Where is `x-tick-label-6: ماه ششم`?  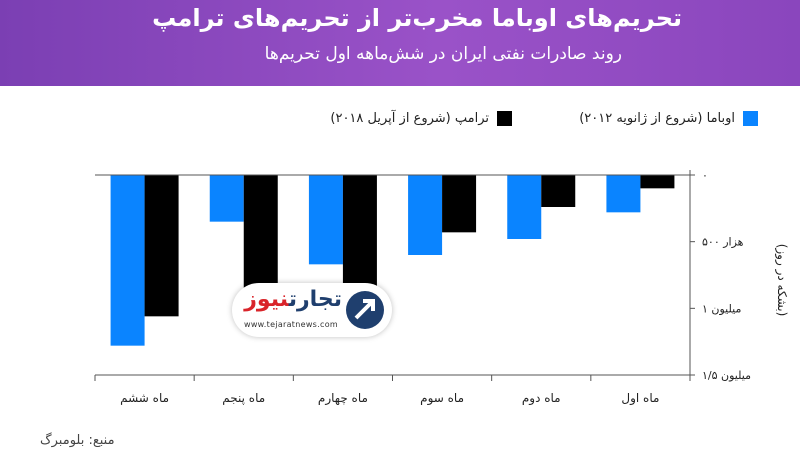 x-tick-label-6: ماه ششم is located at coordinates (144, 398).